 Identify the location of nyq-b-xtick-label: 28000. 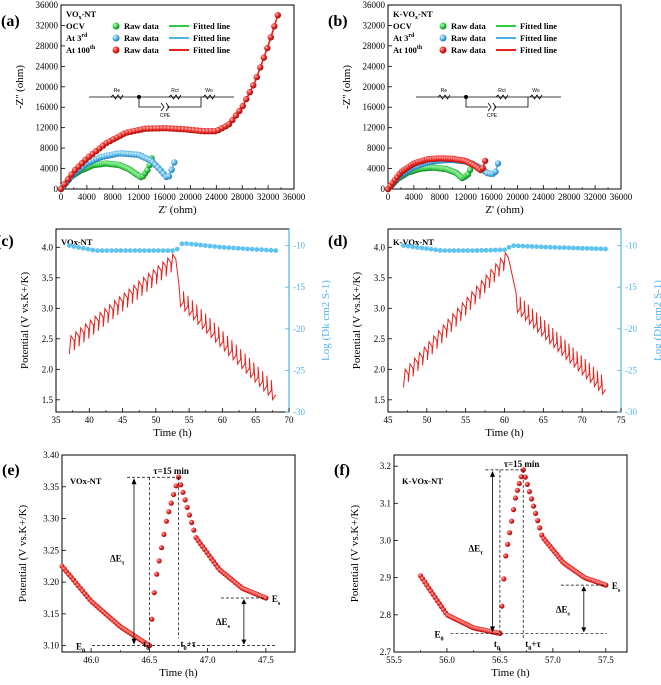
(569, 197).